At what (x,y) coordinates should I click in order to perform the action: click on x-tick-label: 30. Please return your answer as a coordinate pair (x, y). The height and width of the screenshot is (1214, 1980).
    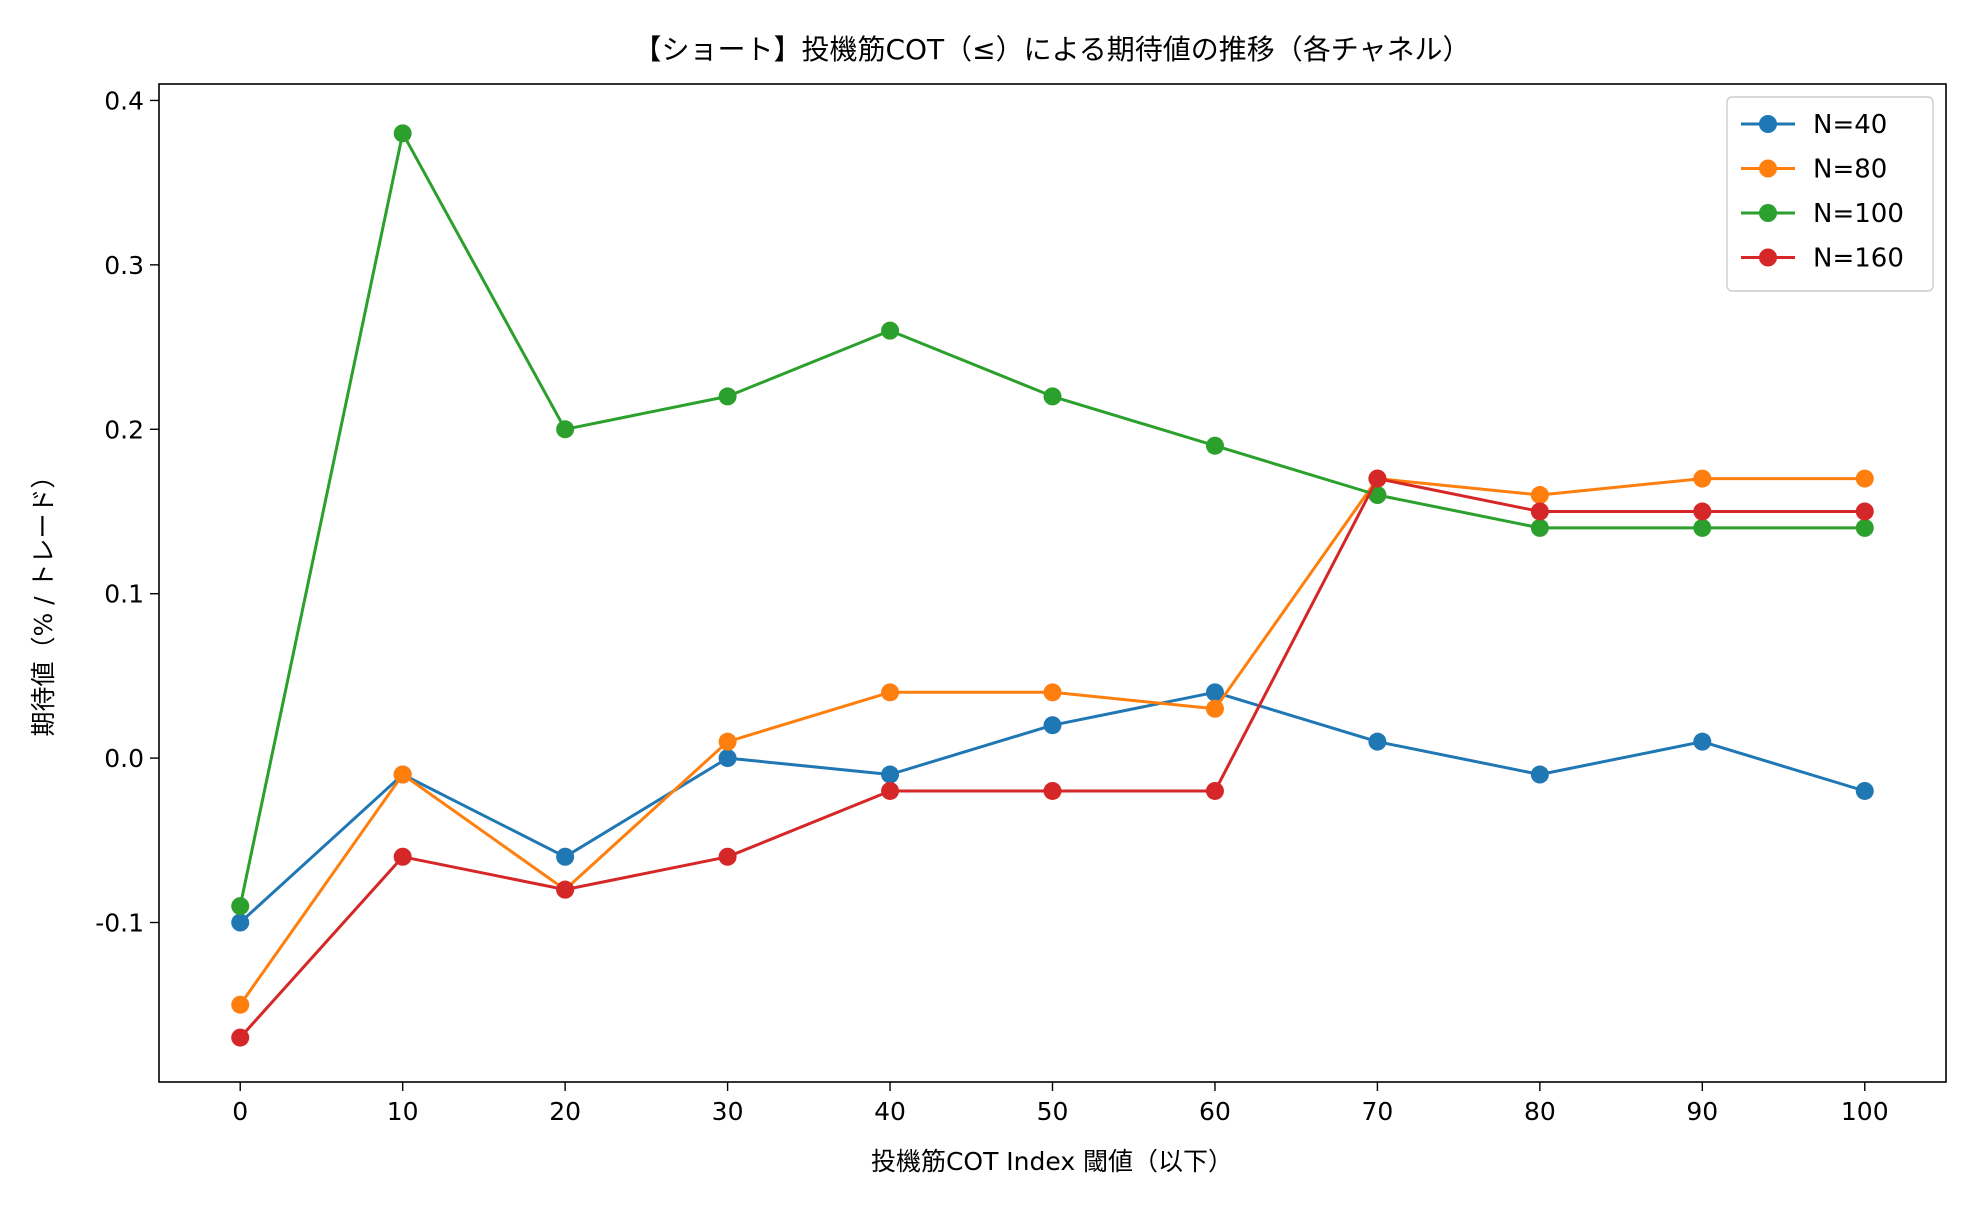
    Looking at the image, I should click on (728, 1111).